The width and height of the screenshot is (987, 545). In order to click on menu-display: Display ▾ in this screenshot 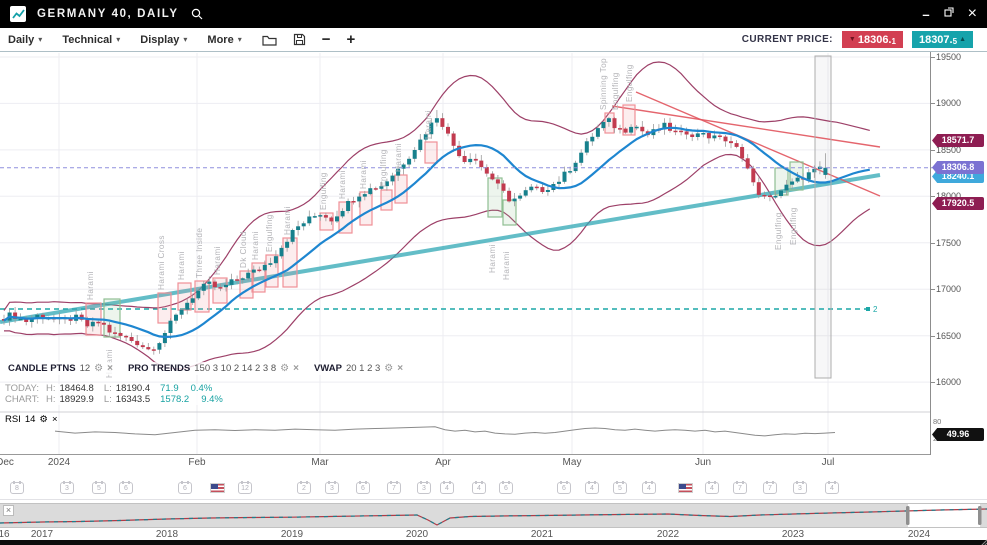, I will do `click(164, 39)`.